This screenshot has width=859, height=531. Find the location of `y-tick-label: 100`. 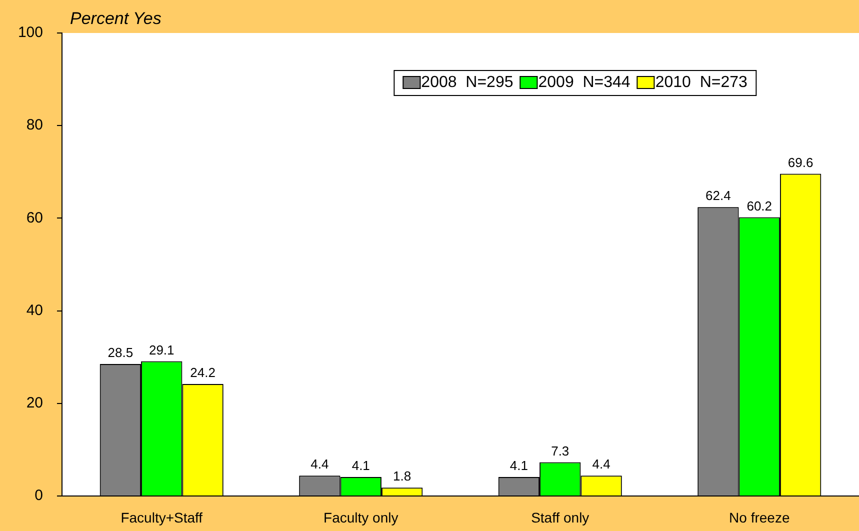

y-tick-label: 100 is located at coordinates (30, 33).